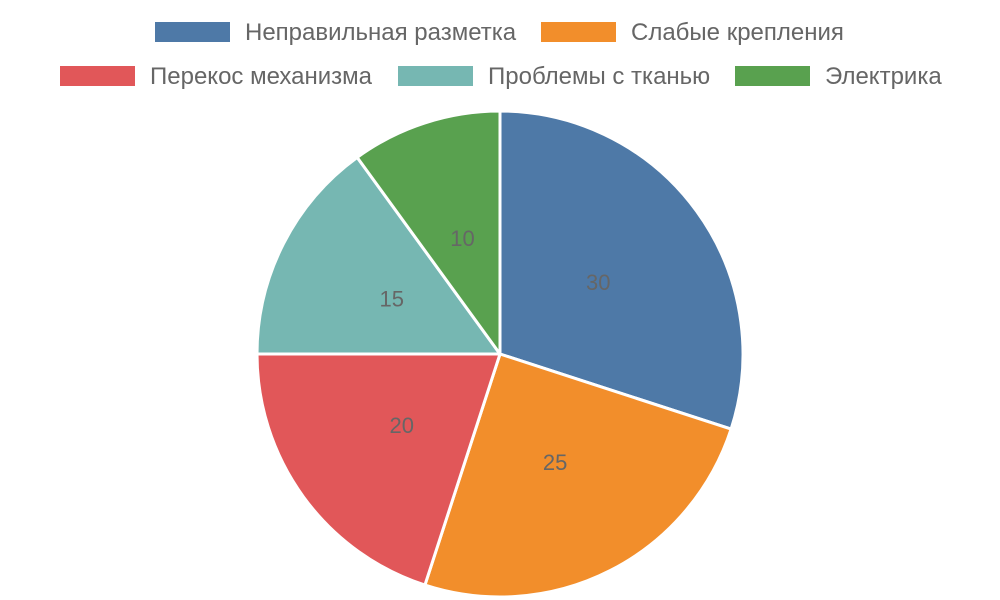 The height and width of the screenshot is (600, 1000). I want to click on legend-item: Неправильная разметка, so click(336, 32).